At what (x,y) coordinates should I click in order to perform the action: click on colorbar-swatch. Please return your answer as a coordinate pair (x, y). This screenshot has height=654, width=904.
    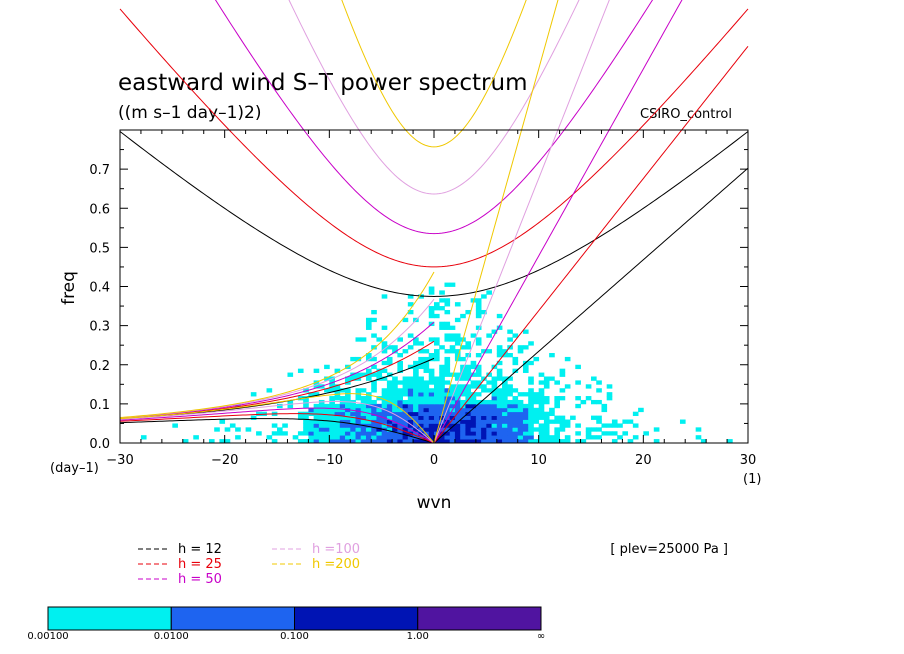
    Looking at the image, I should click on (109, 618).